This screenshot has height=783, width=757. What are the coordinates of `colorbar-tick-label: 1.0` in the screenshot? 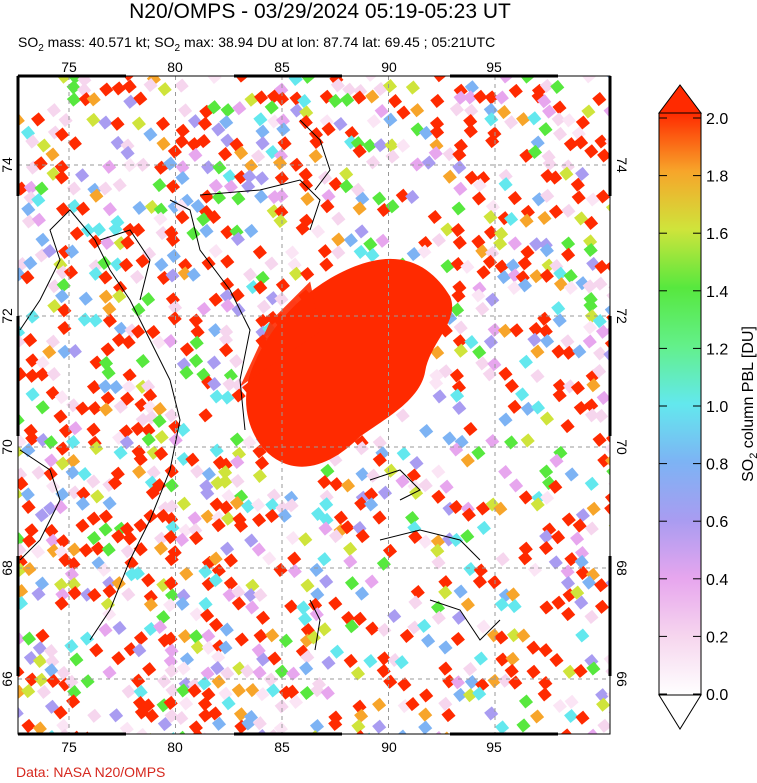 It's located at (717, 407).